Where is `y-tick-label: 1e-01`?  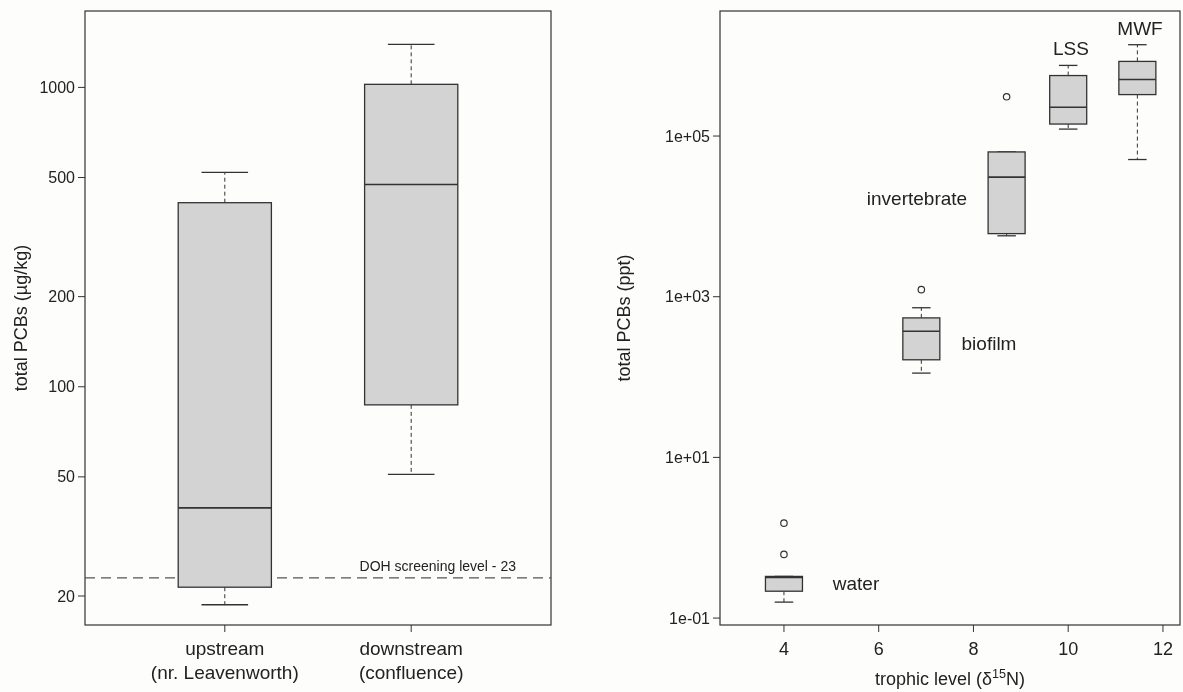
y-tick-label: 1e-01 is located at coordinates (690, 618).